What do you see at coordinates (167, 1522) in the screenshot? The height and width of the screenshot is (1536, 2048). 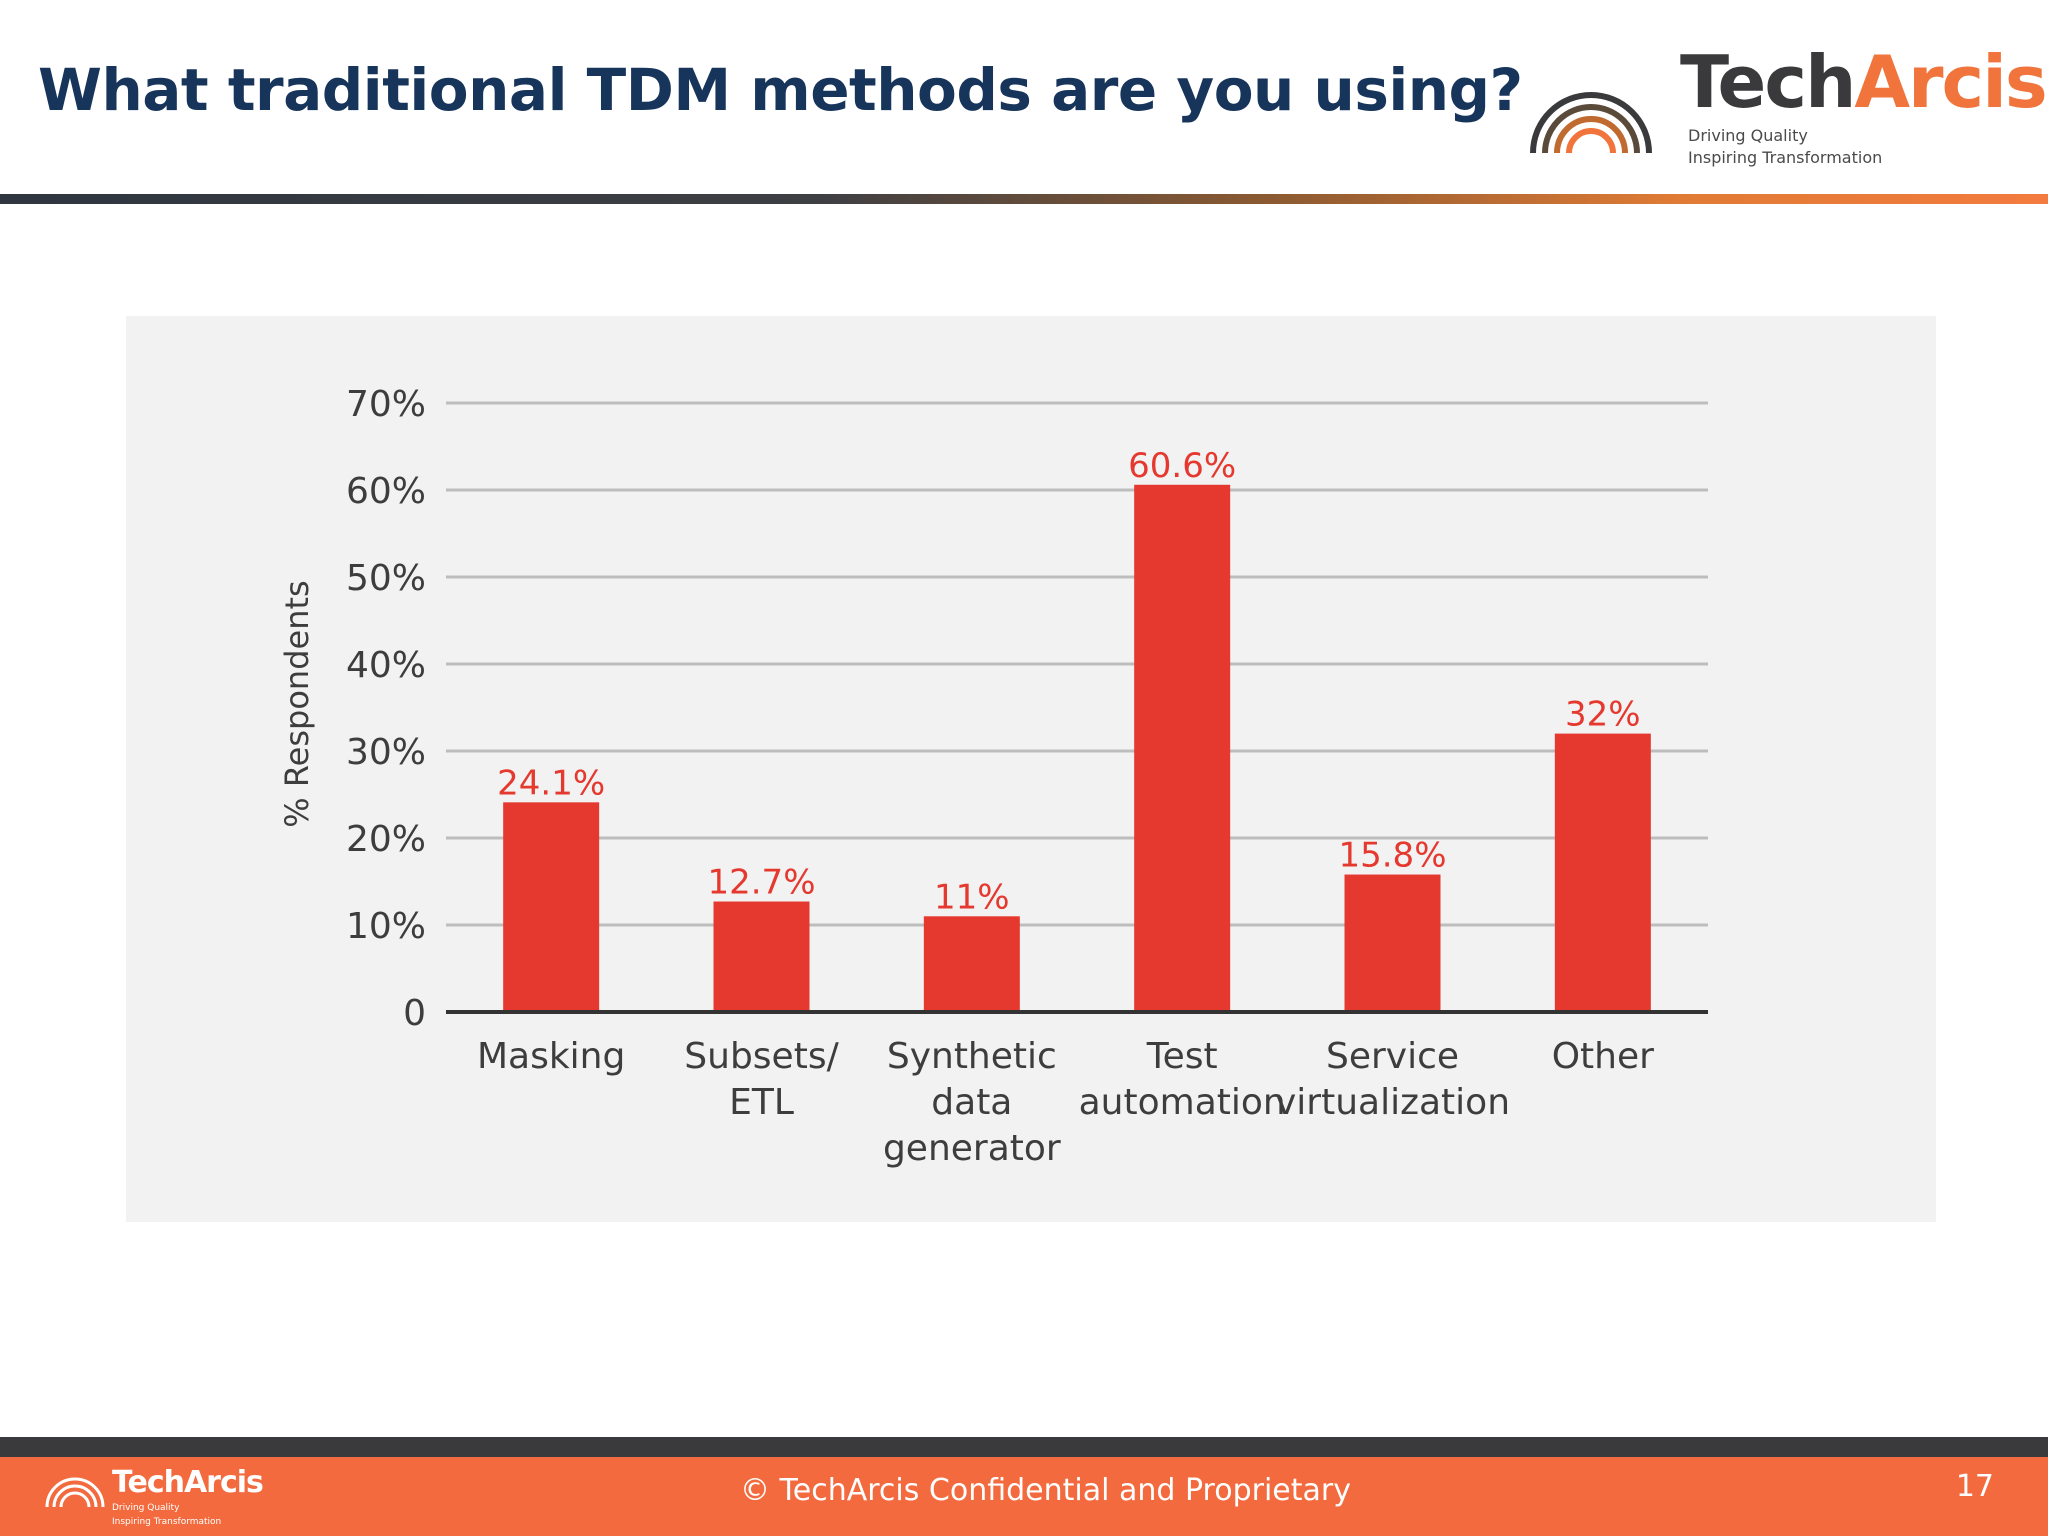 I see `footer-logo-tagline-2: Inspiring Transformation` at bounding box center [167, 1522].